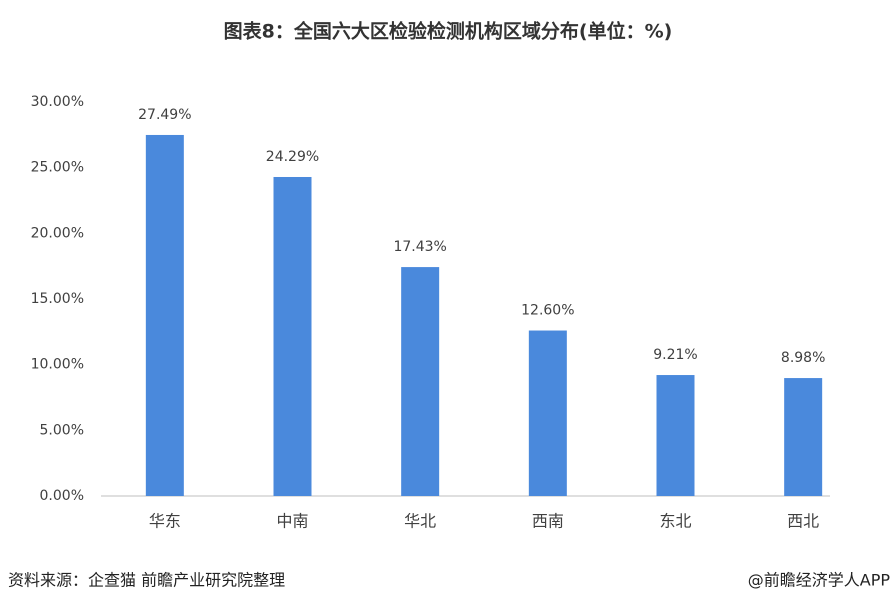 The width and height of the screenshot is (896, 612). What do you see at coordinates (292, 521) in the screenshot?
I see `x-tick-label: 中南` at bounding box center [292, 521].